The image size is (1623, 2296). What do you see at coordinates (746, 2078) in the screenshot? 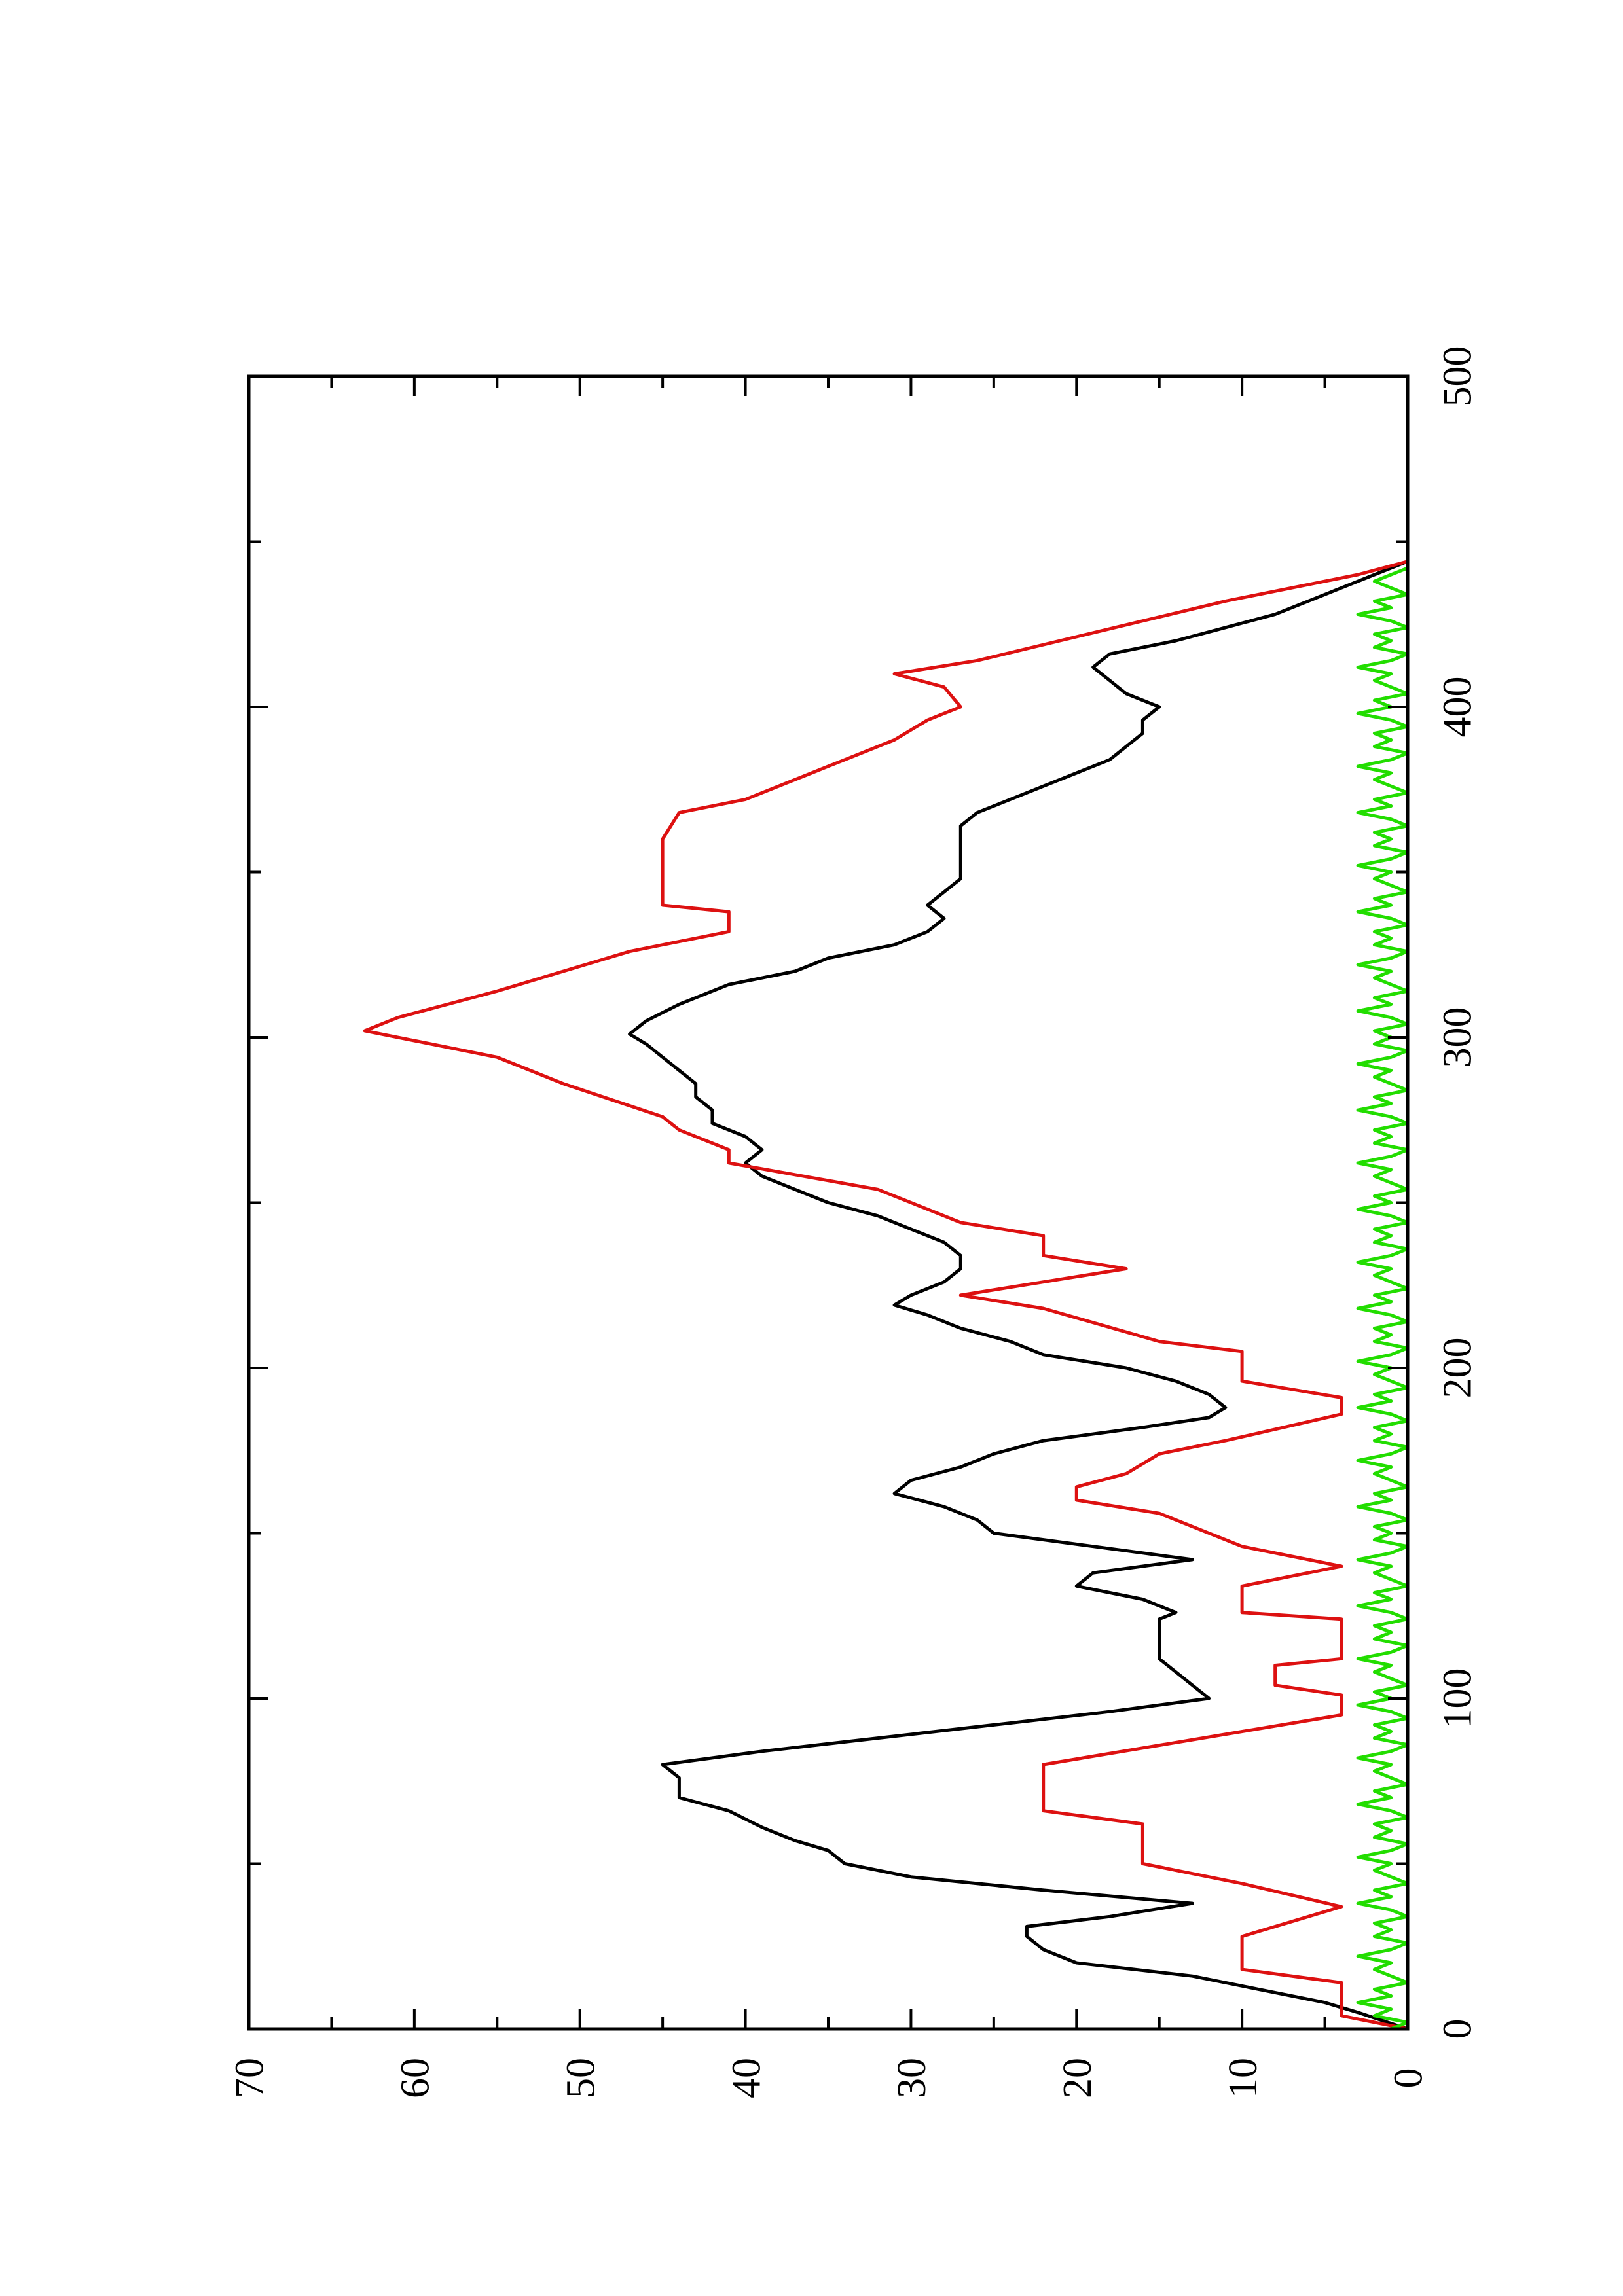
I see `y-tick-label: 40` at bounding box center [746, 2078].